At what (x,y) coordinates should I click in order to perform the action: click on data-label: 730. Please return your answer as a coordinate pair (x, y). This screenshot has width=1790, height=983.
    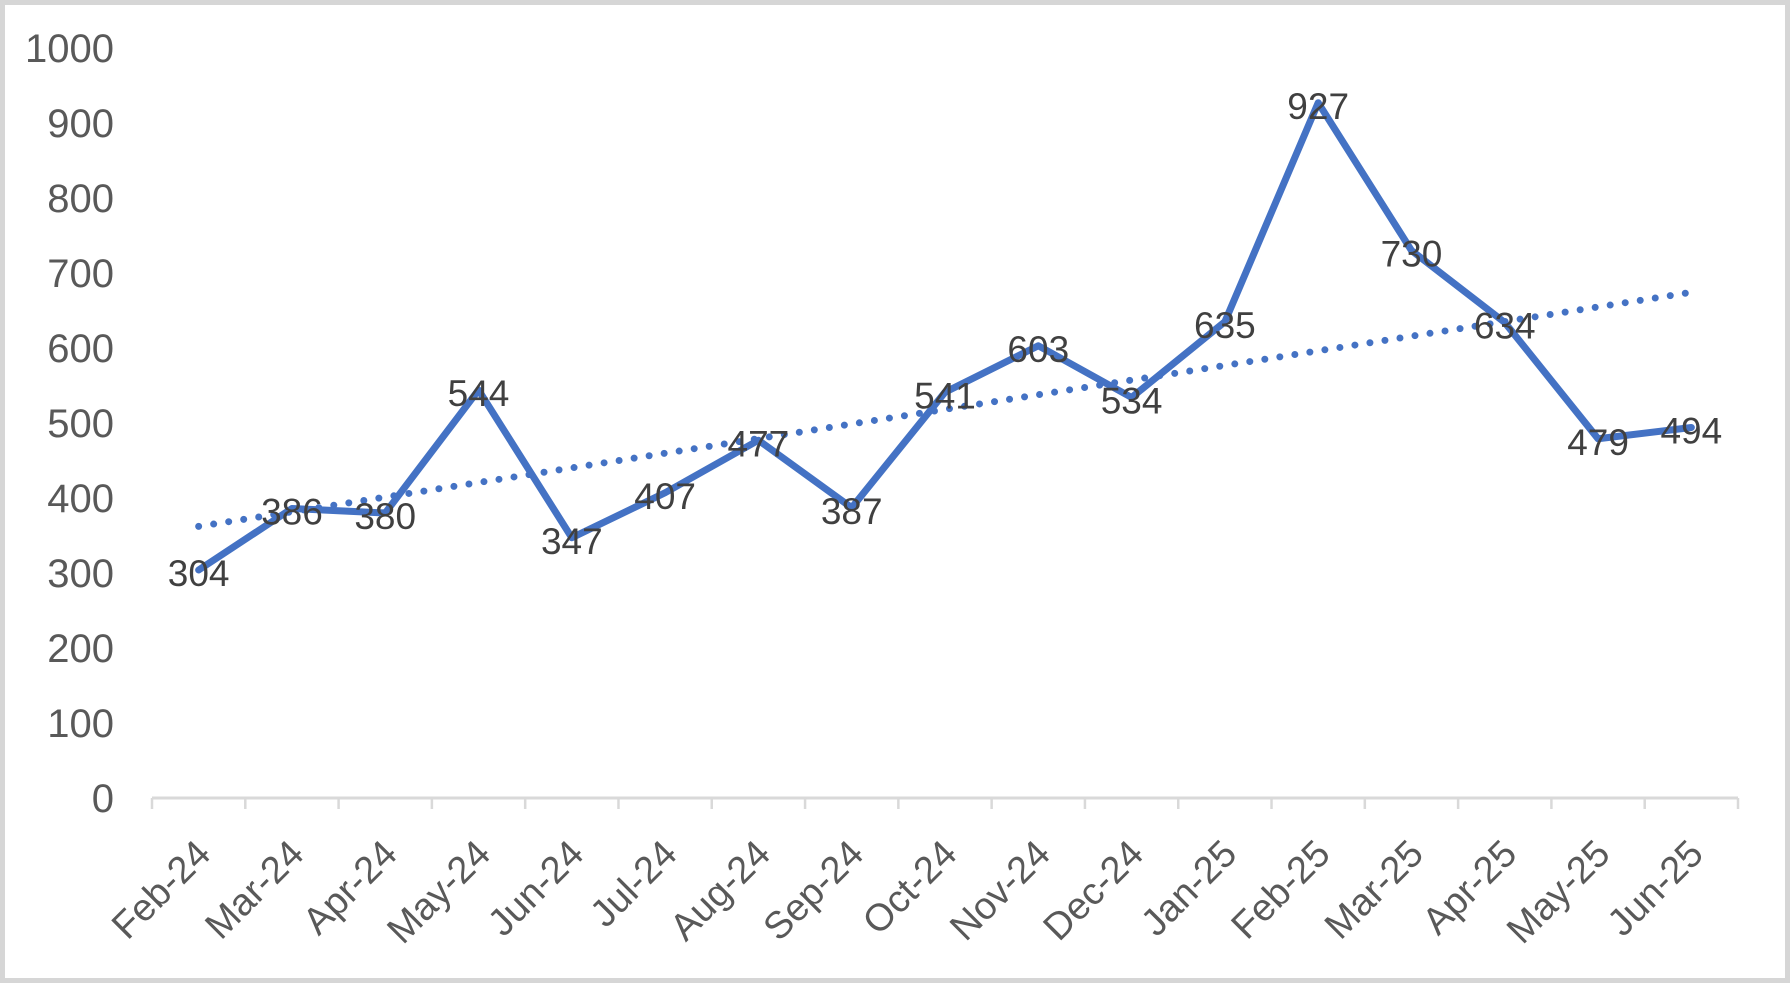
    Looking at the image, I should click on (1412, 254).